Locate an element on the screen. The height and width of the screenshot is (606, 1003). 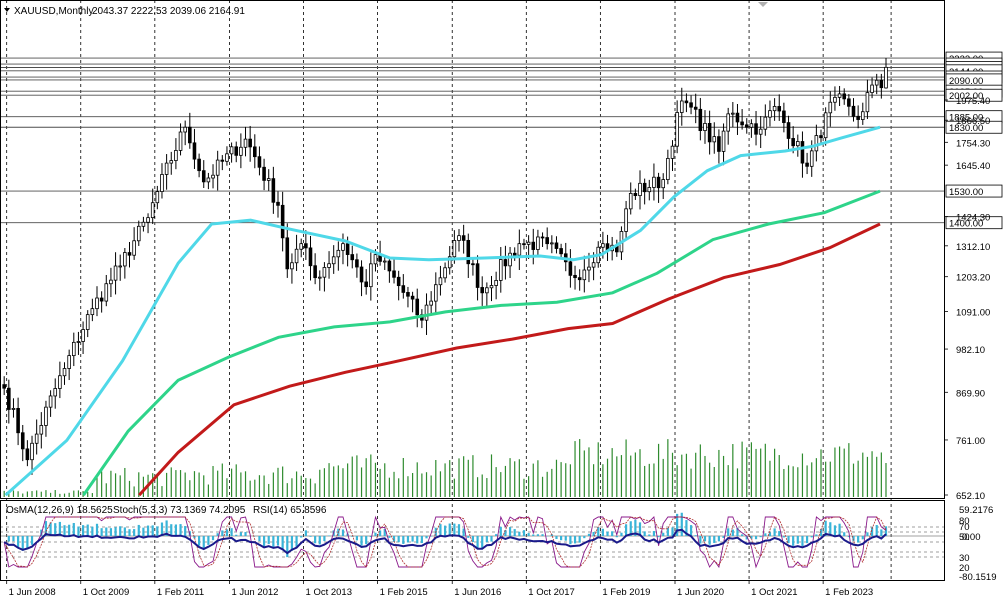
time-tick-label: 1 Feb 2011 is located at coordinates (180, 592).